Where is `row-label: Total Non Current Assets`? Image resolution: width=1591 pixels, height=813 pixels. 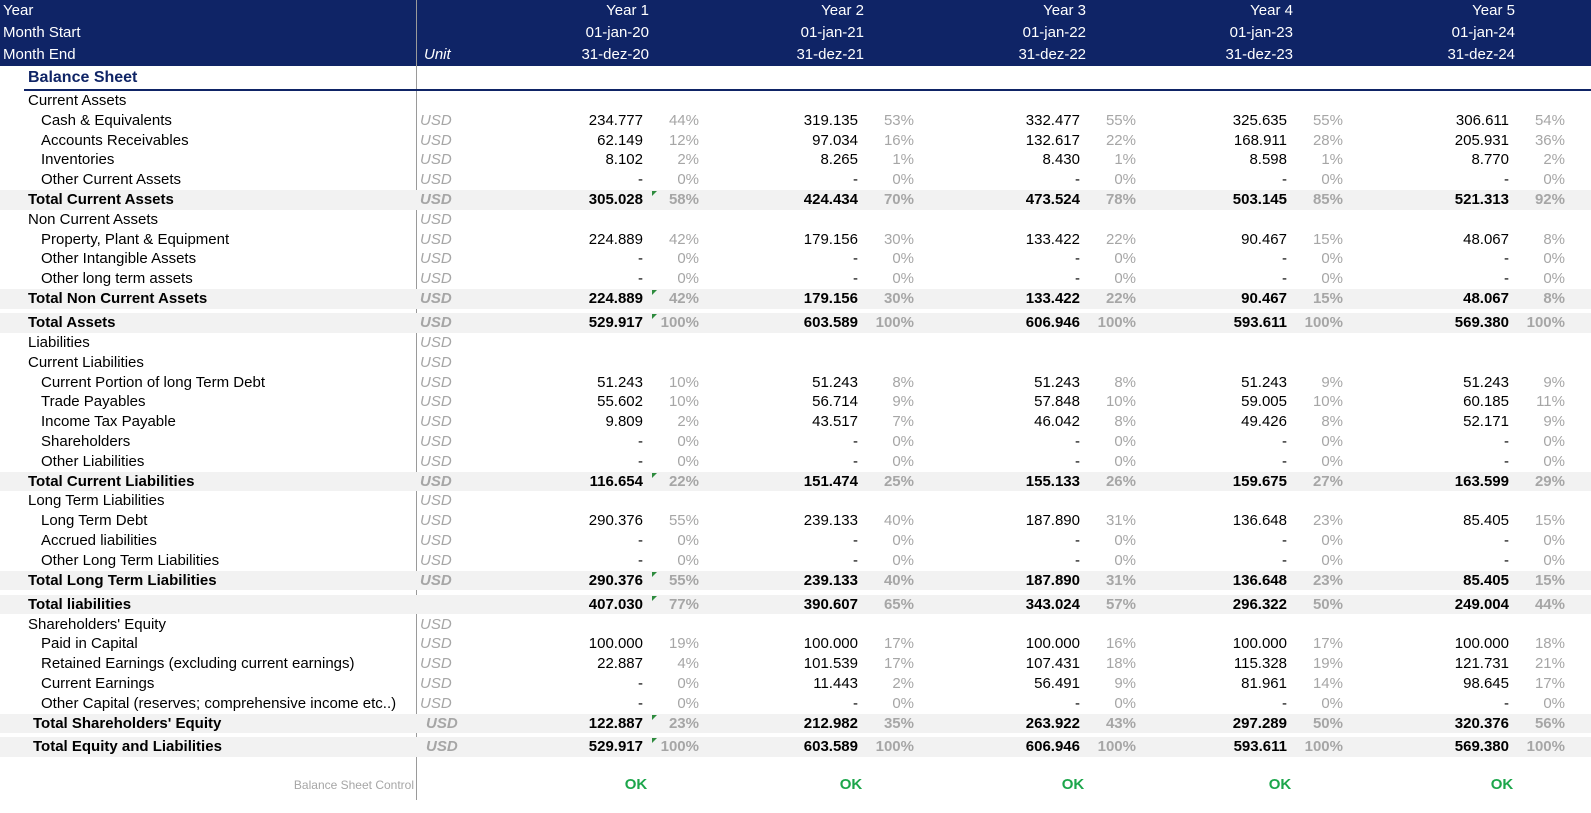 row-label: Total Non Current Assets is located at coordinates (118, 298).